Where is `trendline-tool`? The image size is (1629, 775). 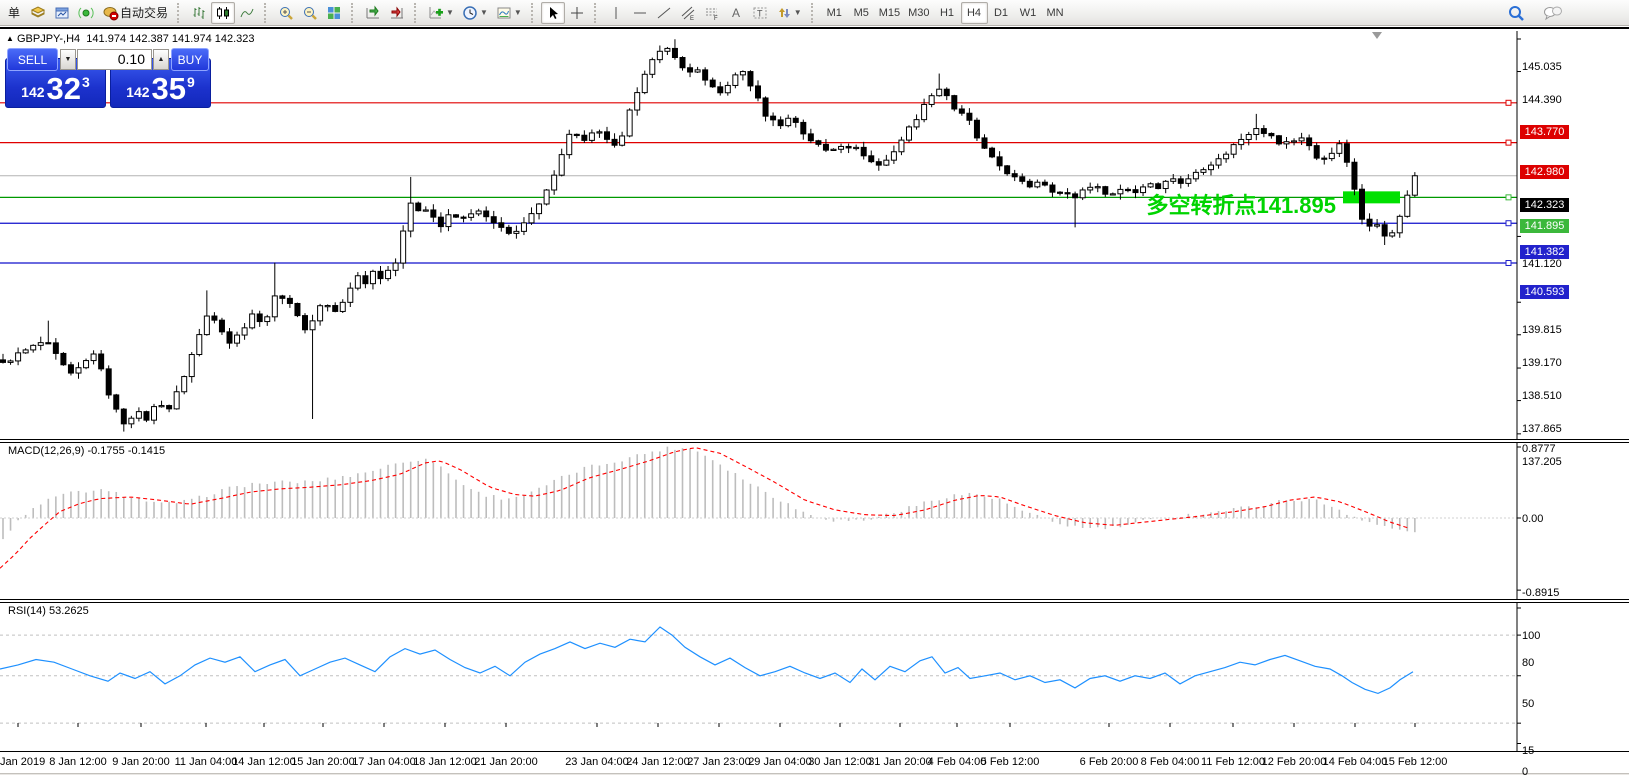
trendline-tool is located at coordinates (664, 13).